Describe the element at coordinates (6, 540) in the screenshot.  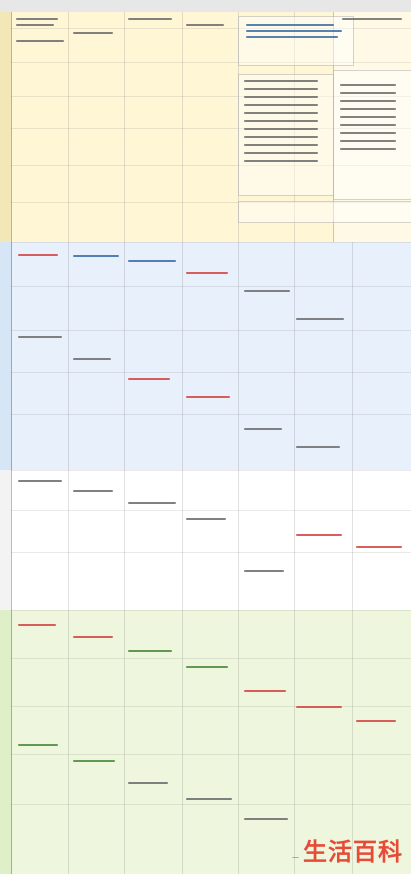
I see `row-group-white` at that location.